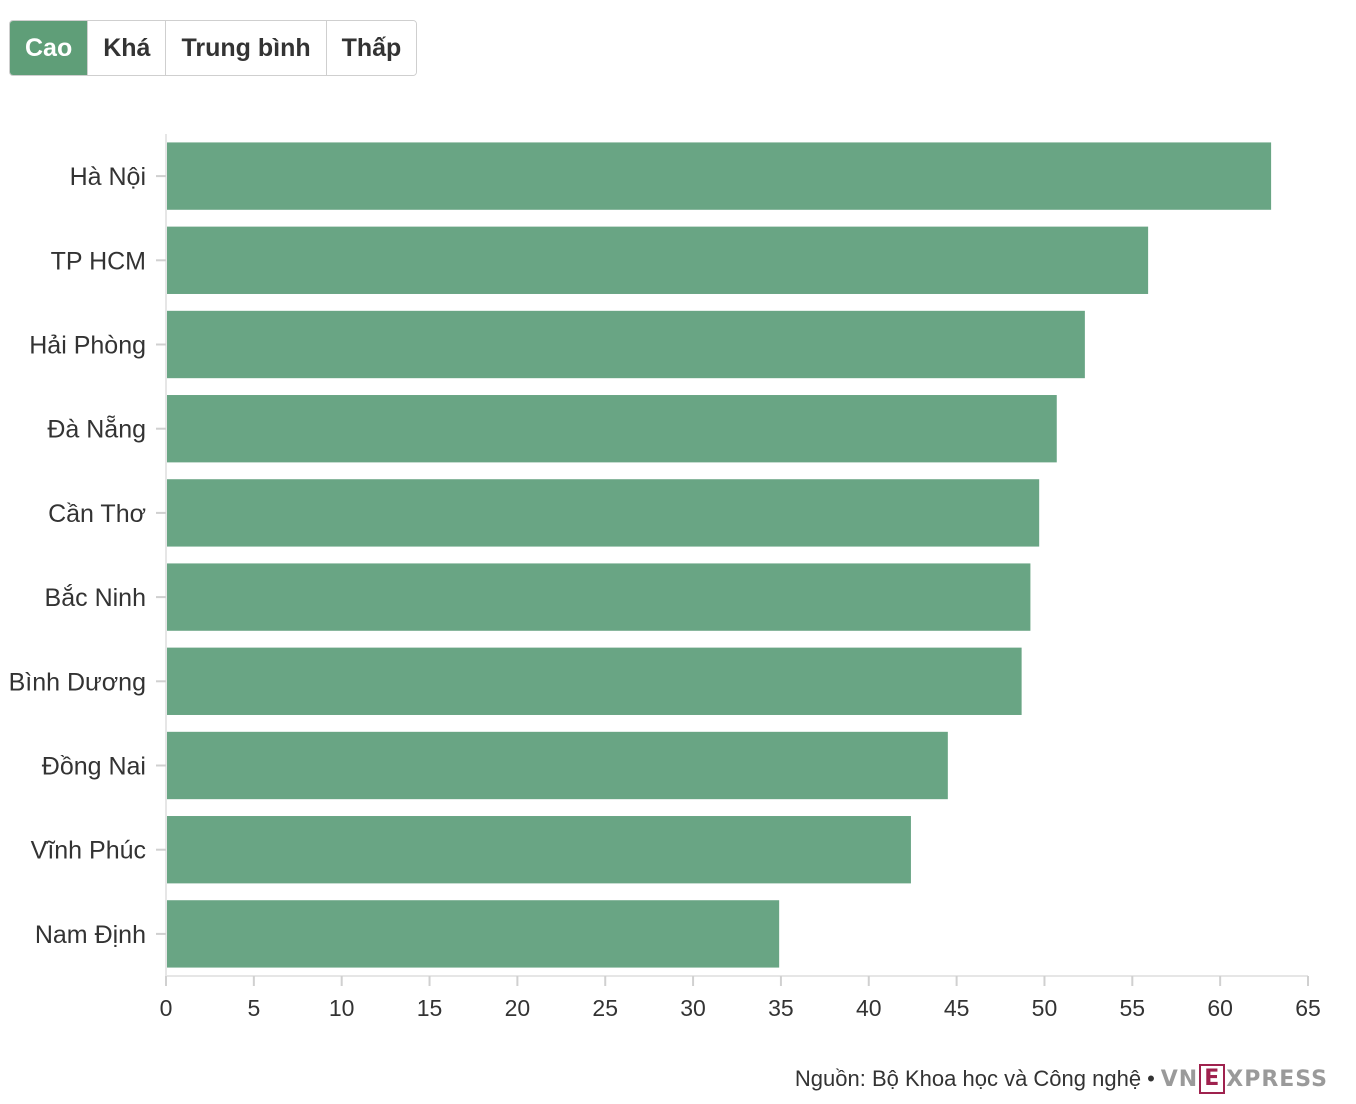 Image resolution: width=1356 pixels, height=1104 pixels. I want to click on category-label: Cần Thơ, so click(97, 514).